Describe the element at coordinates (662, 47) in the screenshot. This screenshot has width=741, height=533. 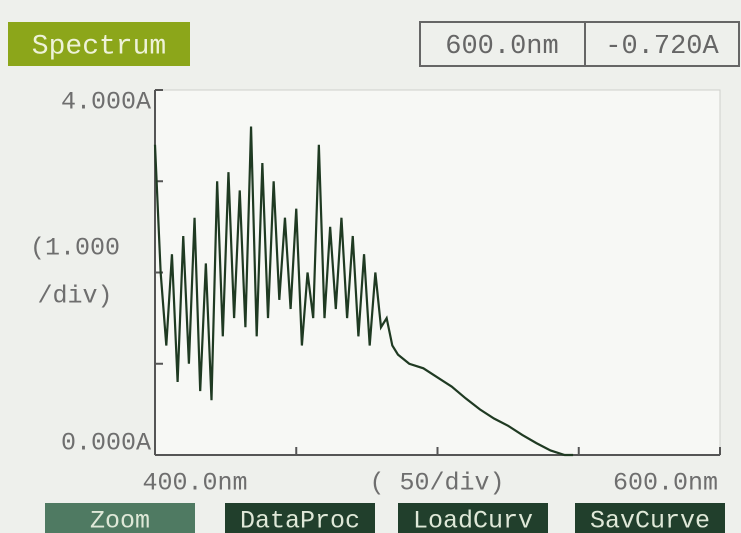
I see `absorbance: -0.720A` at that location.